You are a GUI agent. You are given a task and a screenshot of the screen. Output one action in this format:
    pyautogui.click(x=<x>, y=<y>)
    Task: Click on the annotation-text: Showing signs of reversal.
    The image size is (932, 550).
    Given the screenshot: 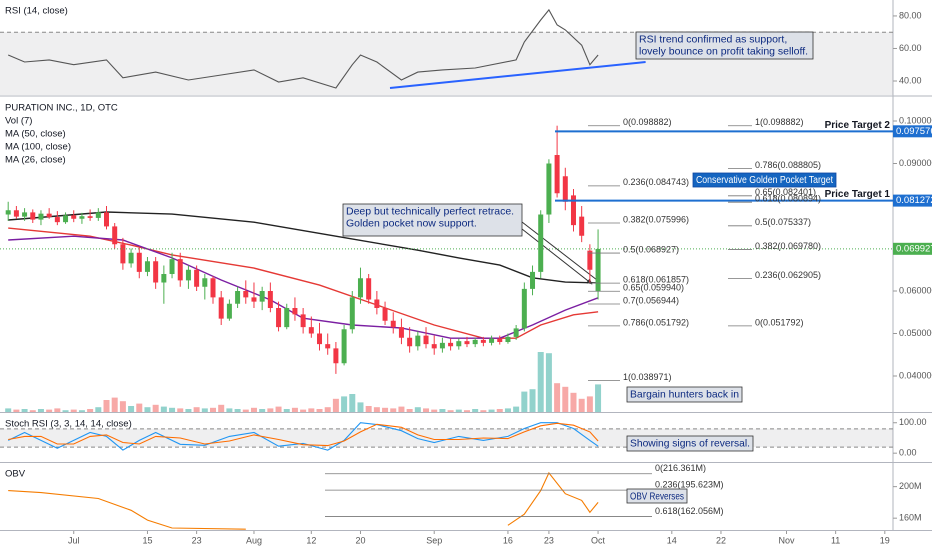 What is the action you would take?
    pyautogui.click(x=690, y=443)
    